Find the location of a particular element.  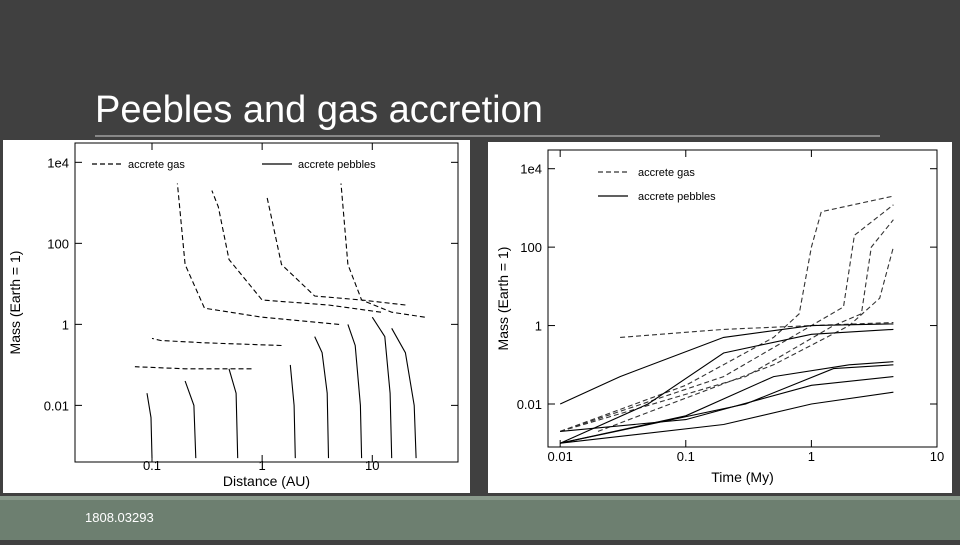

x-axis-label: Distance (AU) is located at coordinates (266, 481).